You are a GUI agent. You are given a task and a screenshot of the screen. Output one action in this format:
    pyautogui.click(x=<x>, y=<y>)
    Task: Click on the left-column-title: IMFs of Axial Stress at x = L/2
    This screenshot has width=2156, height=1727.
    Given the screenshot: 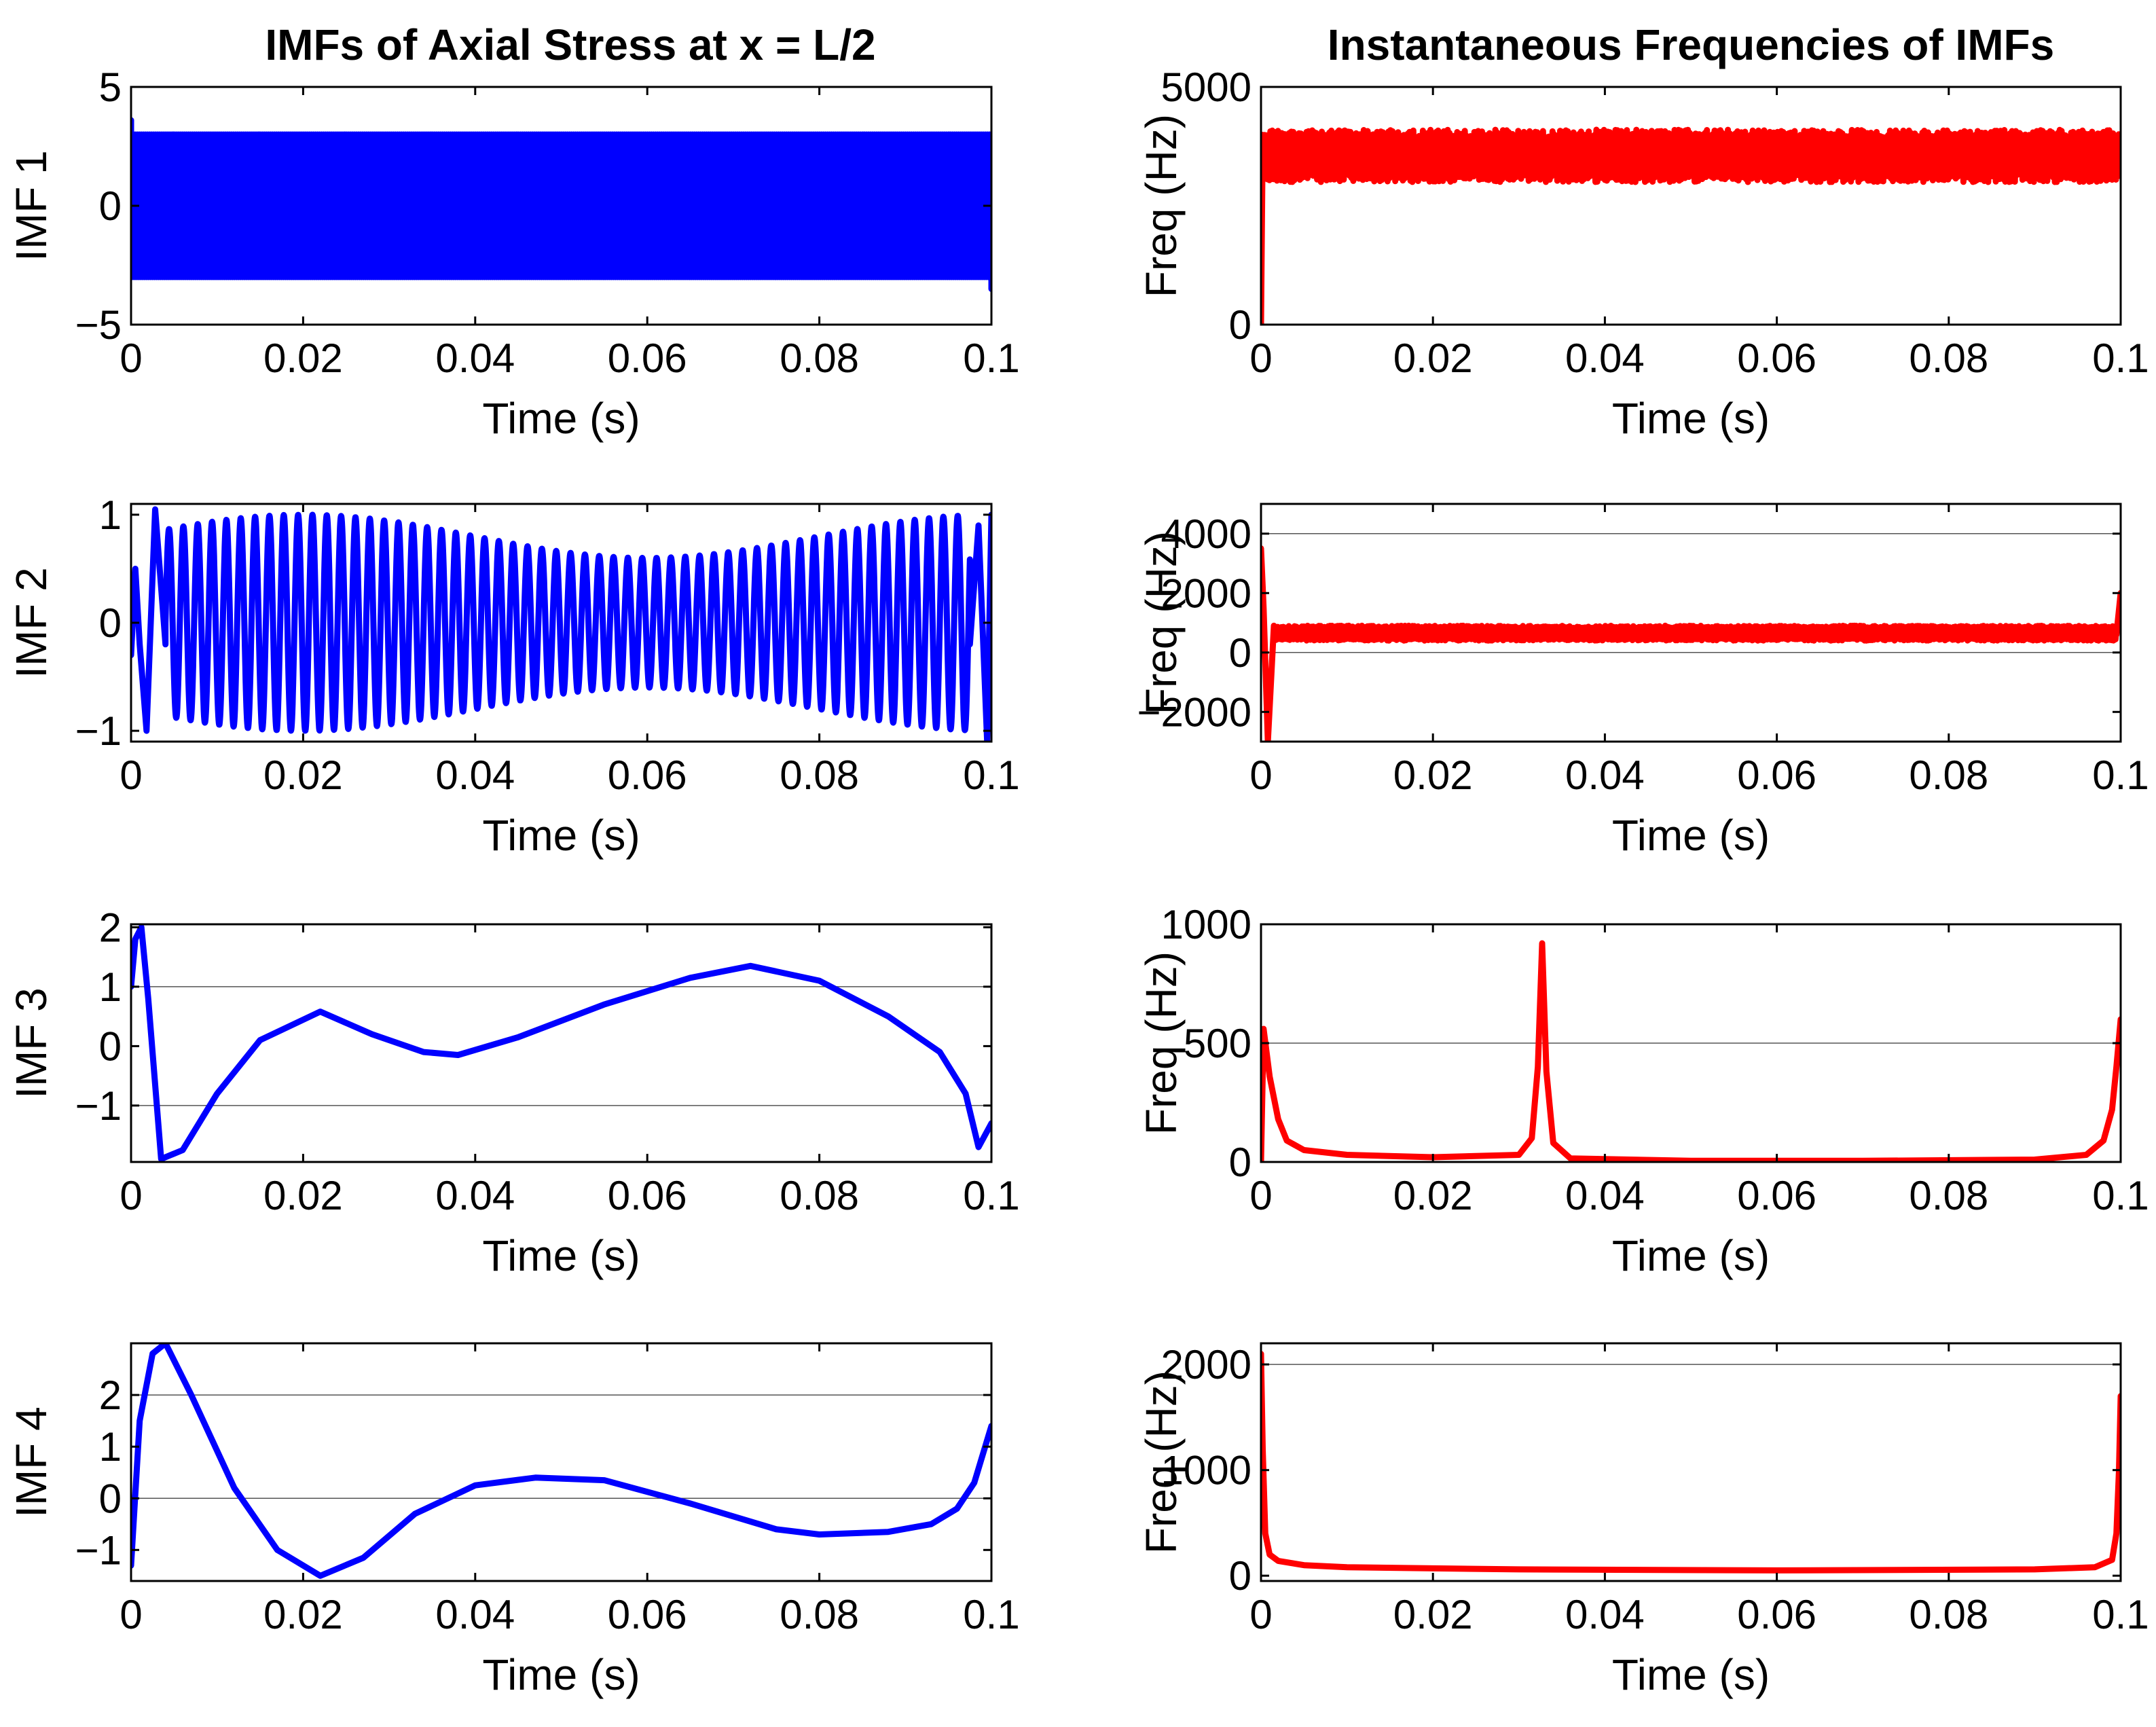 What is the action you would take?
    pyautogui.click(x=570, y=44)
    